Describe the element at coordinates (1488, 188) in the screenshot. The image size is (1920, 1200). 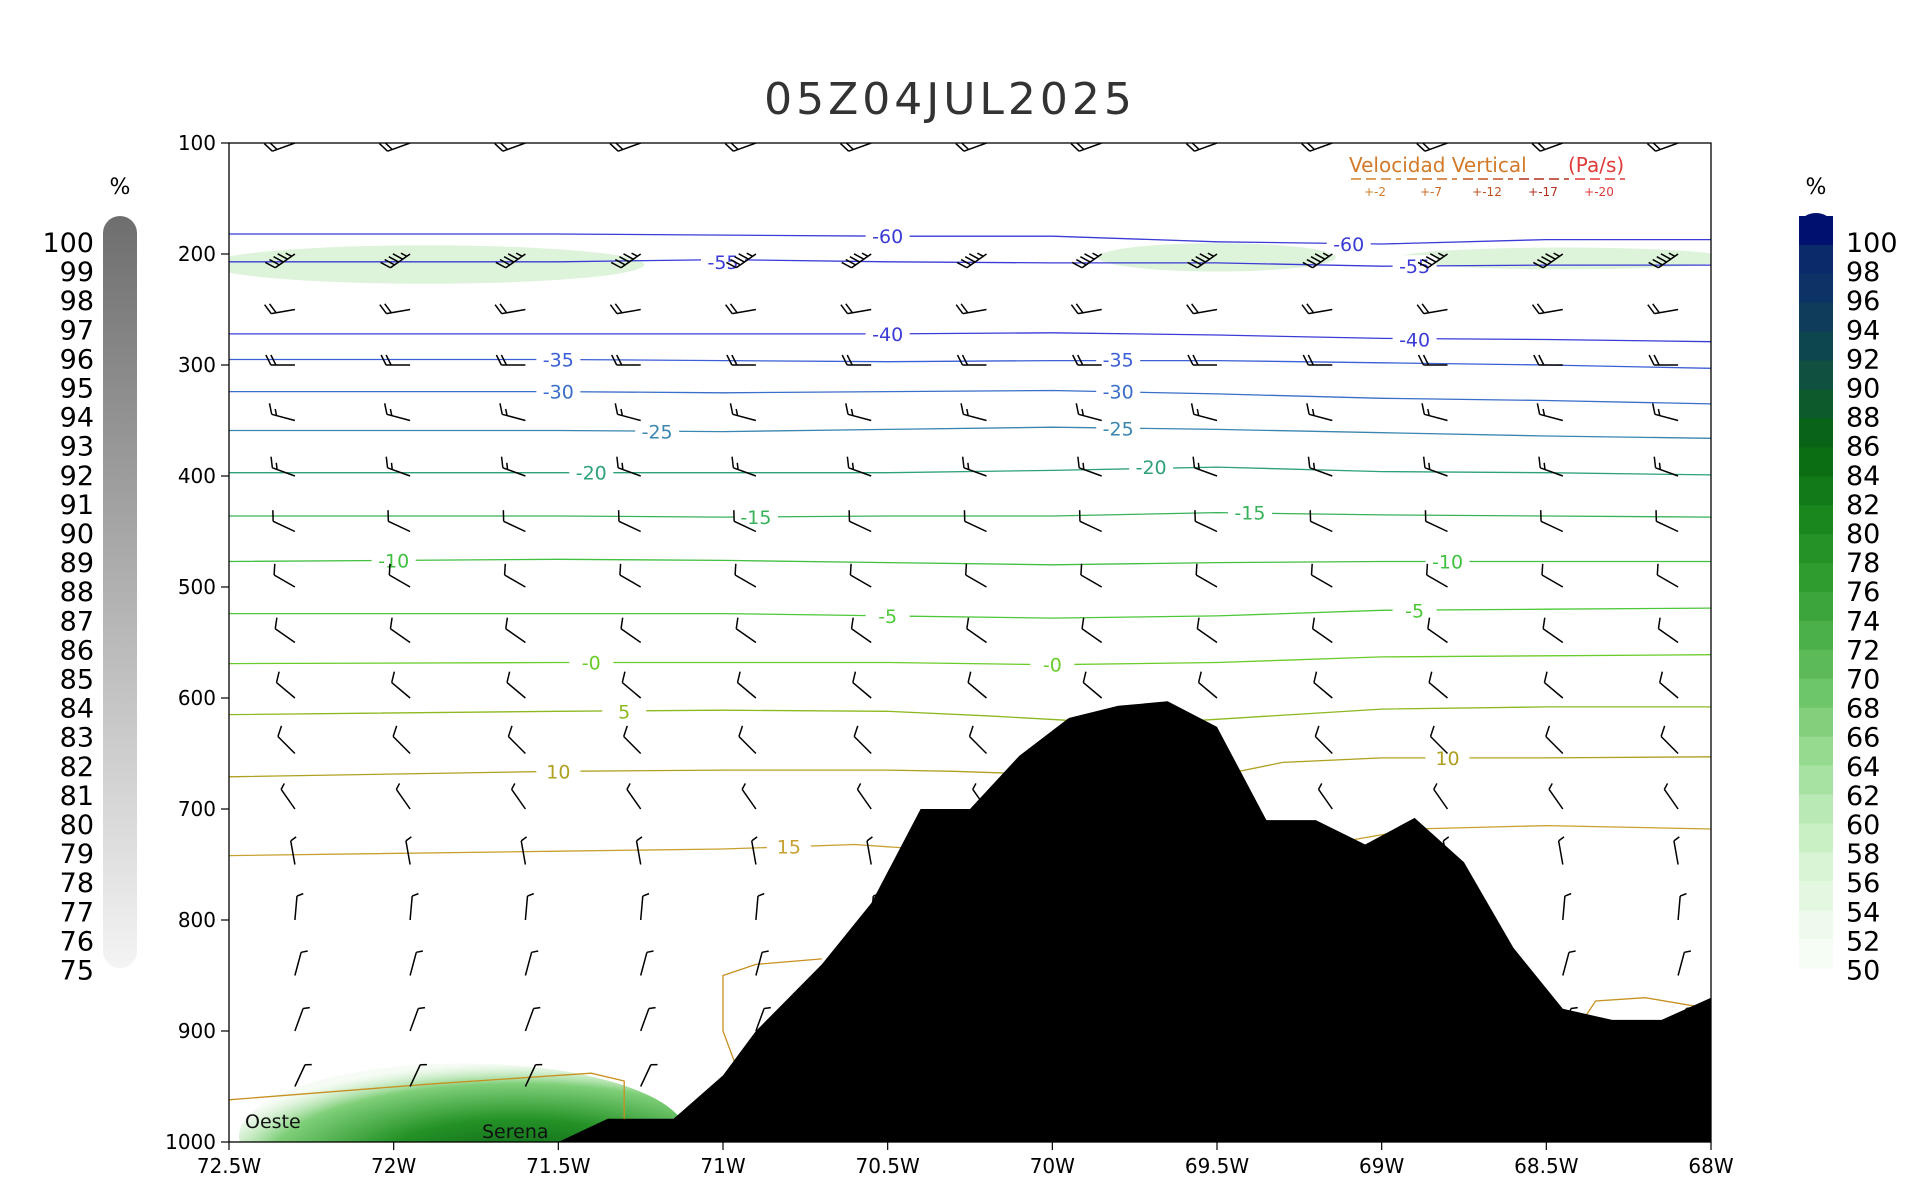
I see `legend-entries: +-2 +-7 +-12 +-17 +-20` at that location.